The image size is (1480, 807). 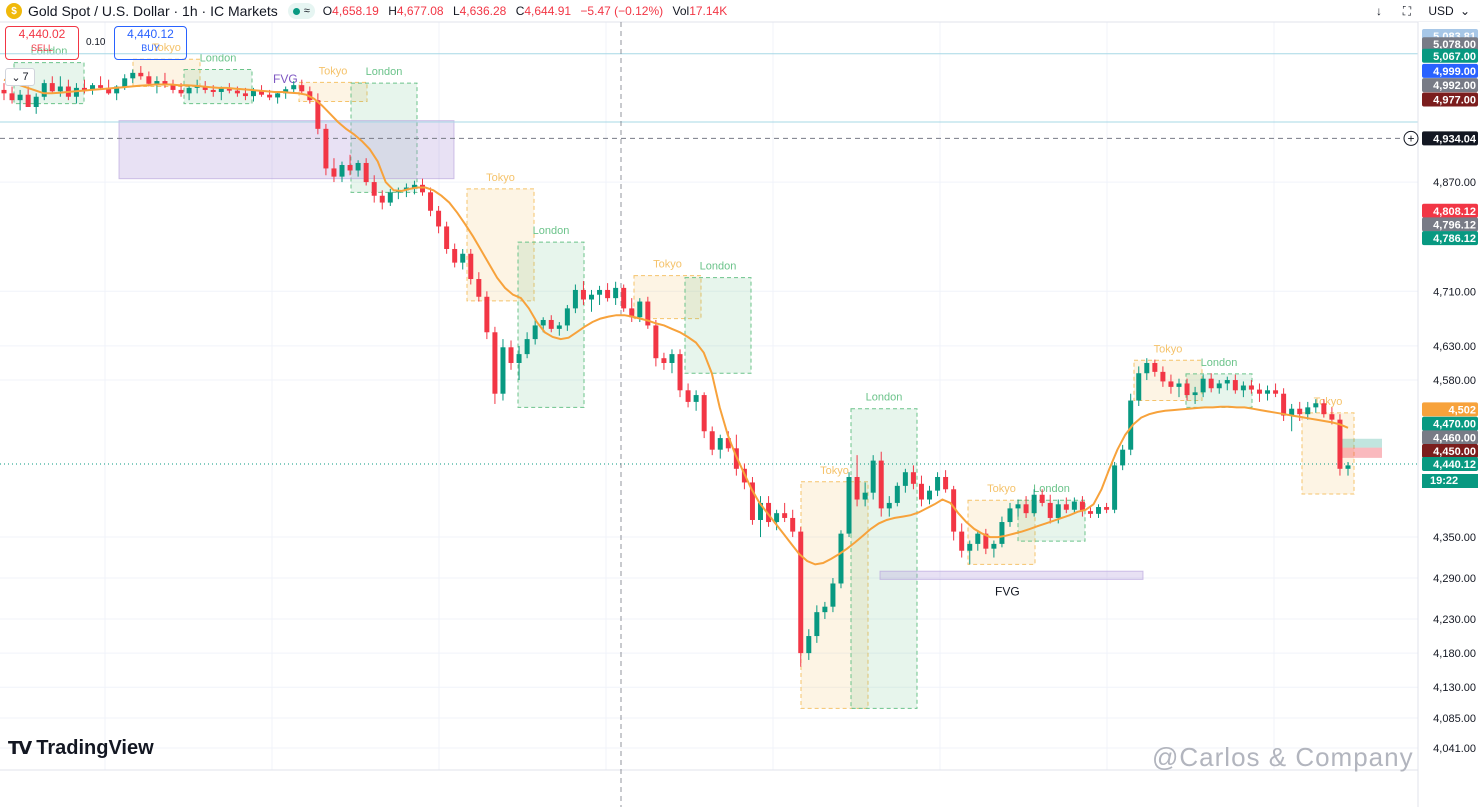 I want to click on buy-button: 4,440.12 BUY, so click(x=150, y=43).